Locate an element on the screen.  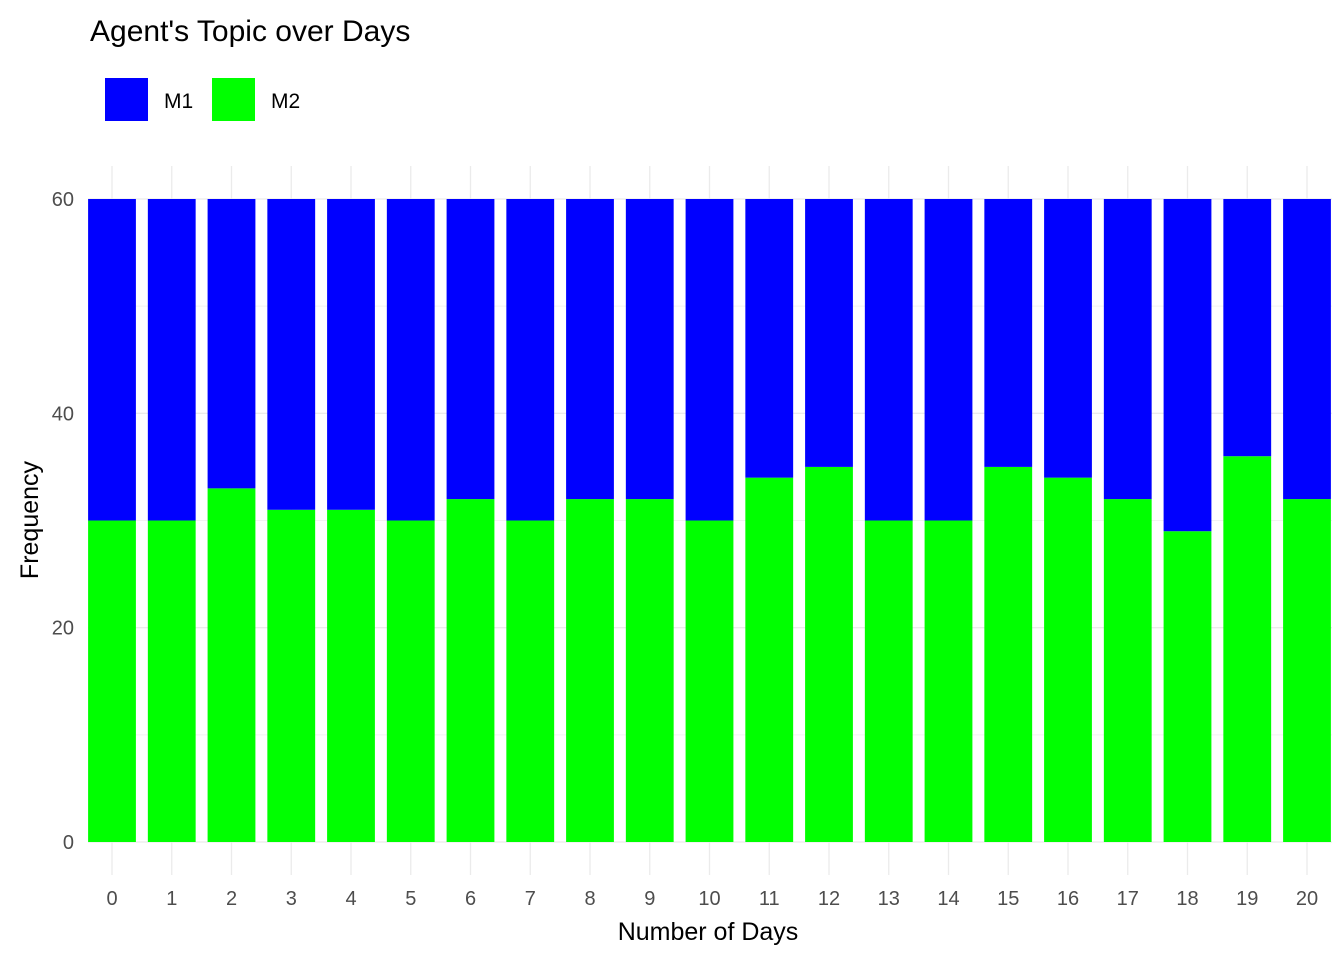
y-axis-title: Frequency is located at coordinates (30, 519).